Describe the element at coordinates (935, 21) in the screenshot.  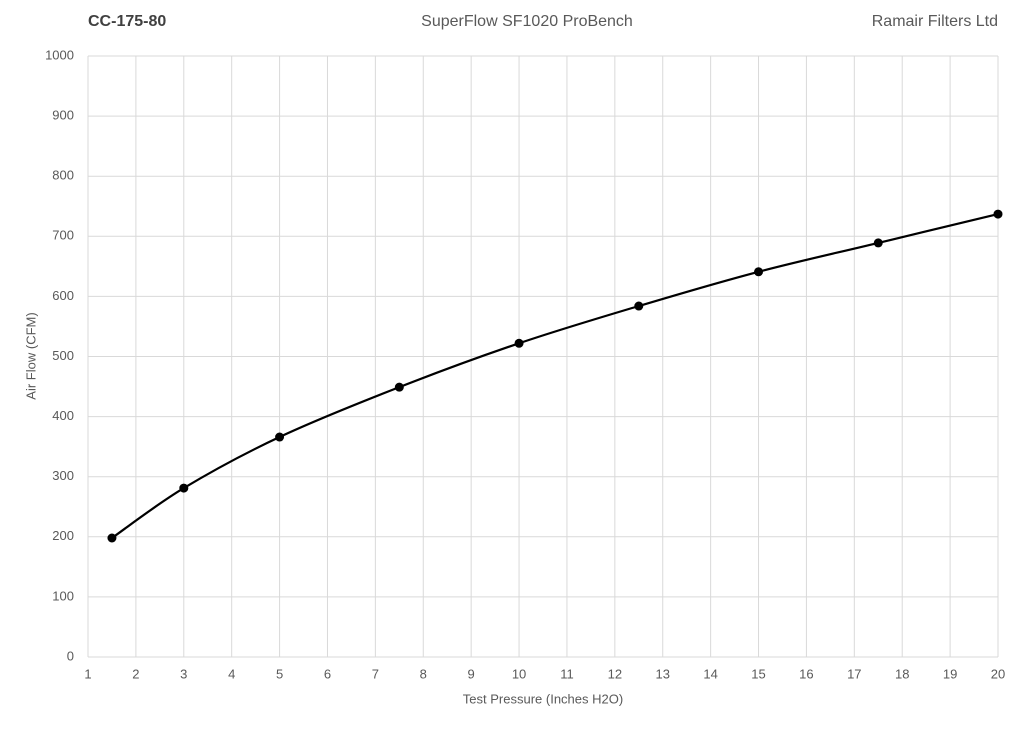
I see `chart-company: Ramair Filters Ltd` at that location.